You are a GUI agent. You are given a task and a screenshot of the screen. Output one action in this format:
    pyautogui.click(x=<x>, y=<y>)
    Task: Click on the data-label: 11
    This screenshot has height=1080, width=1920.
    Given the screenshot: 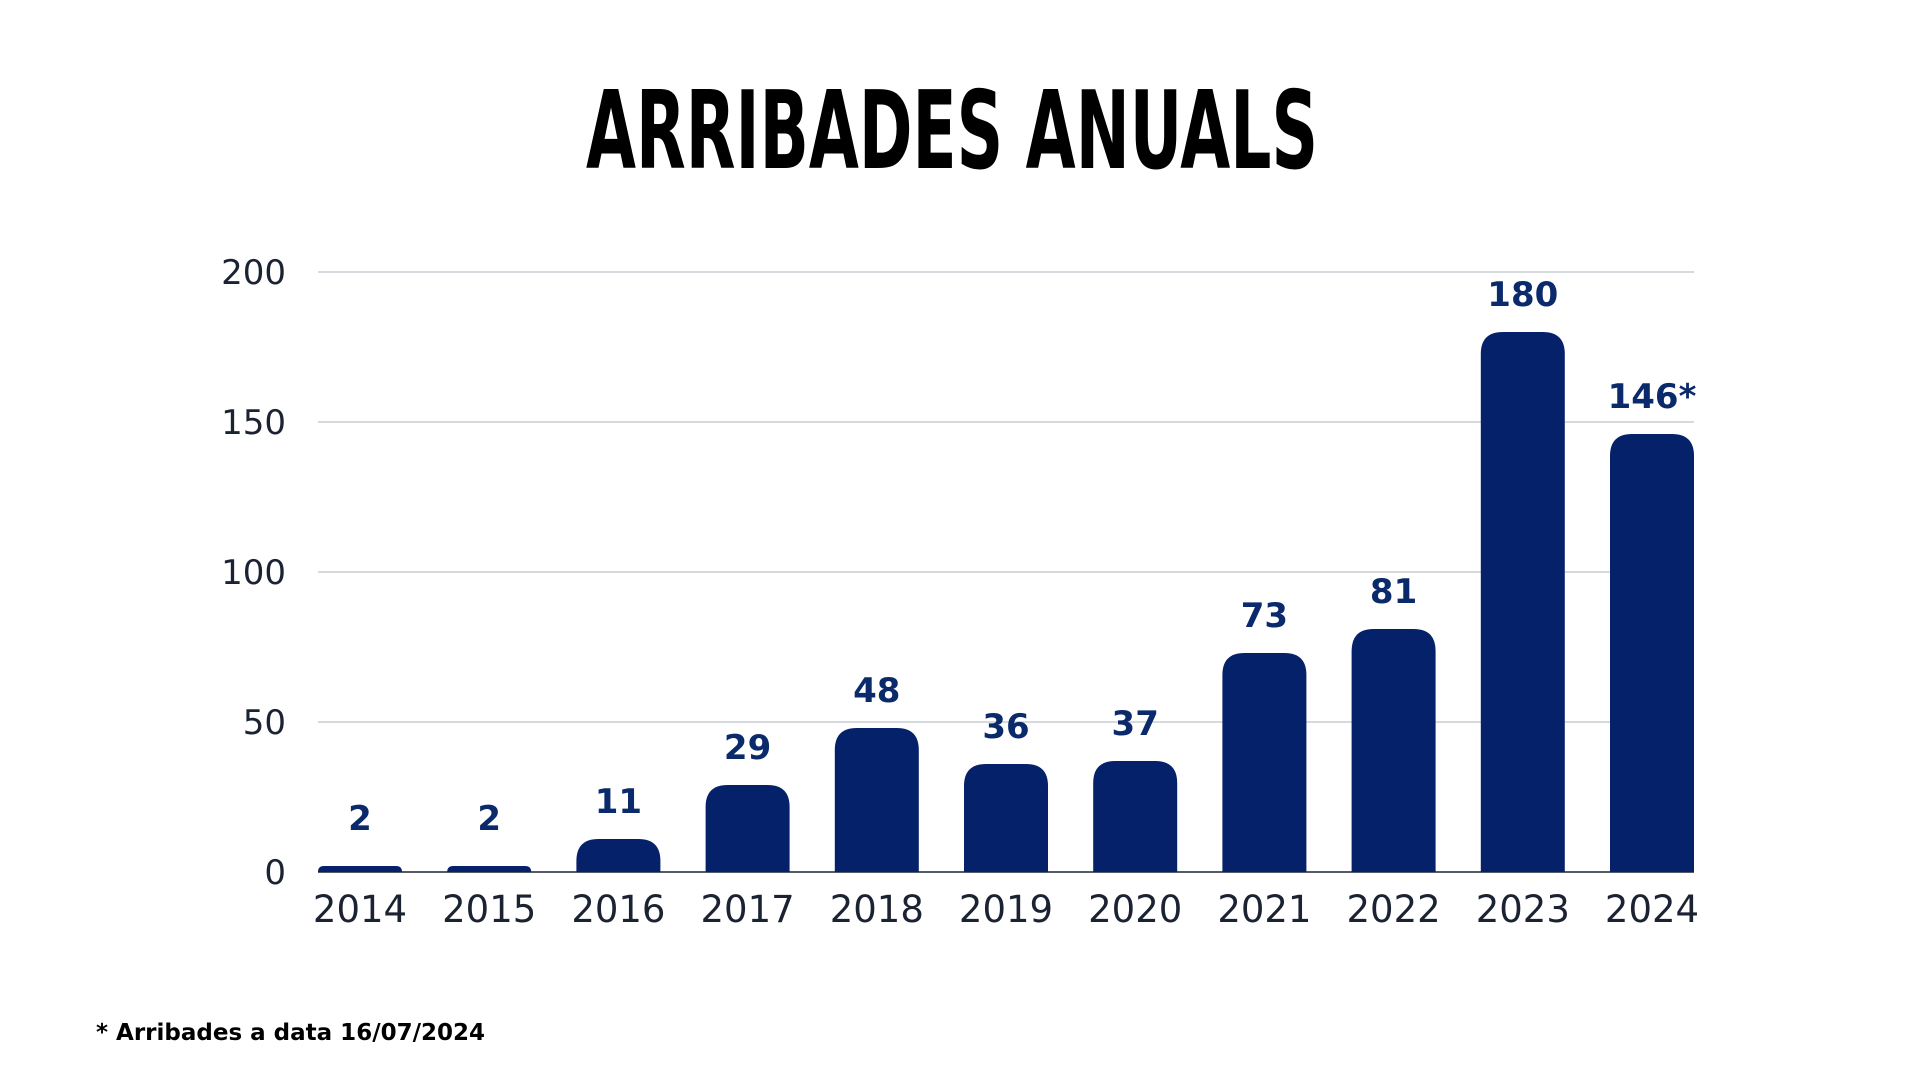 What is the action you would take?
    pyautogui.click(x=618, y=802)
    